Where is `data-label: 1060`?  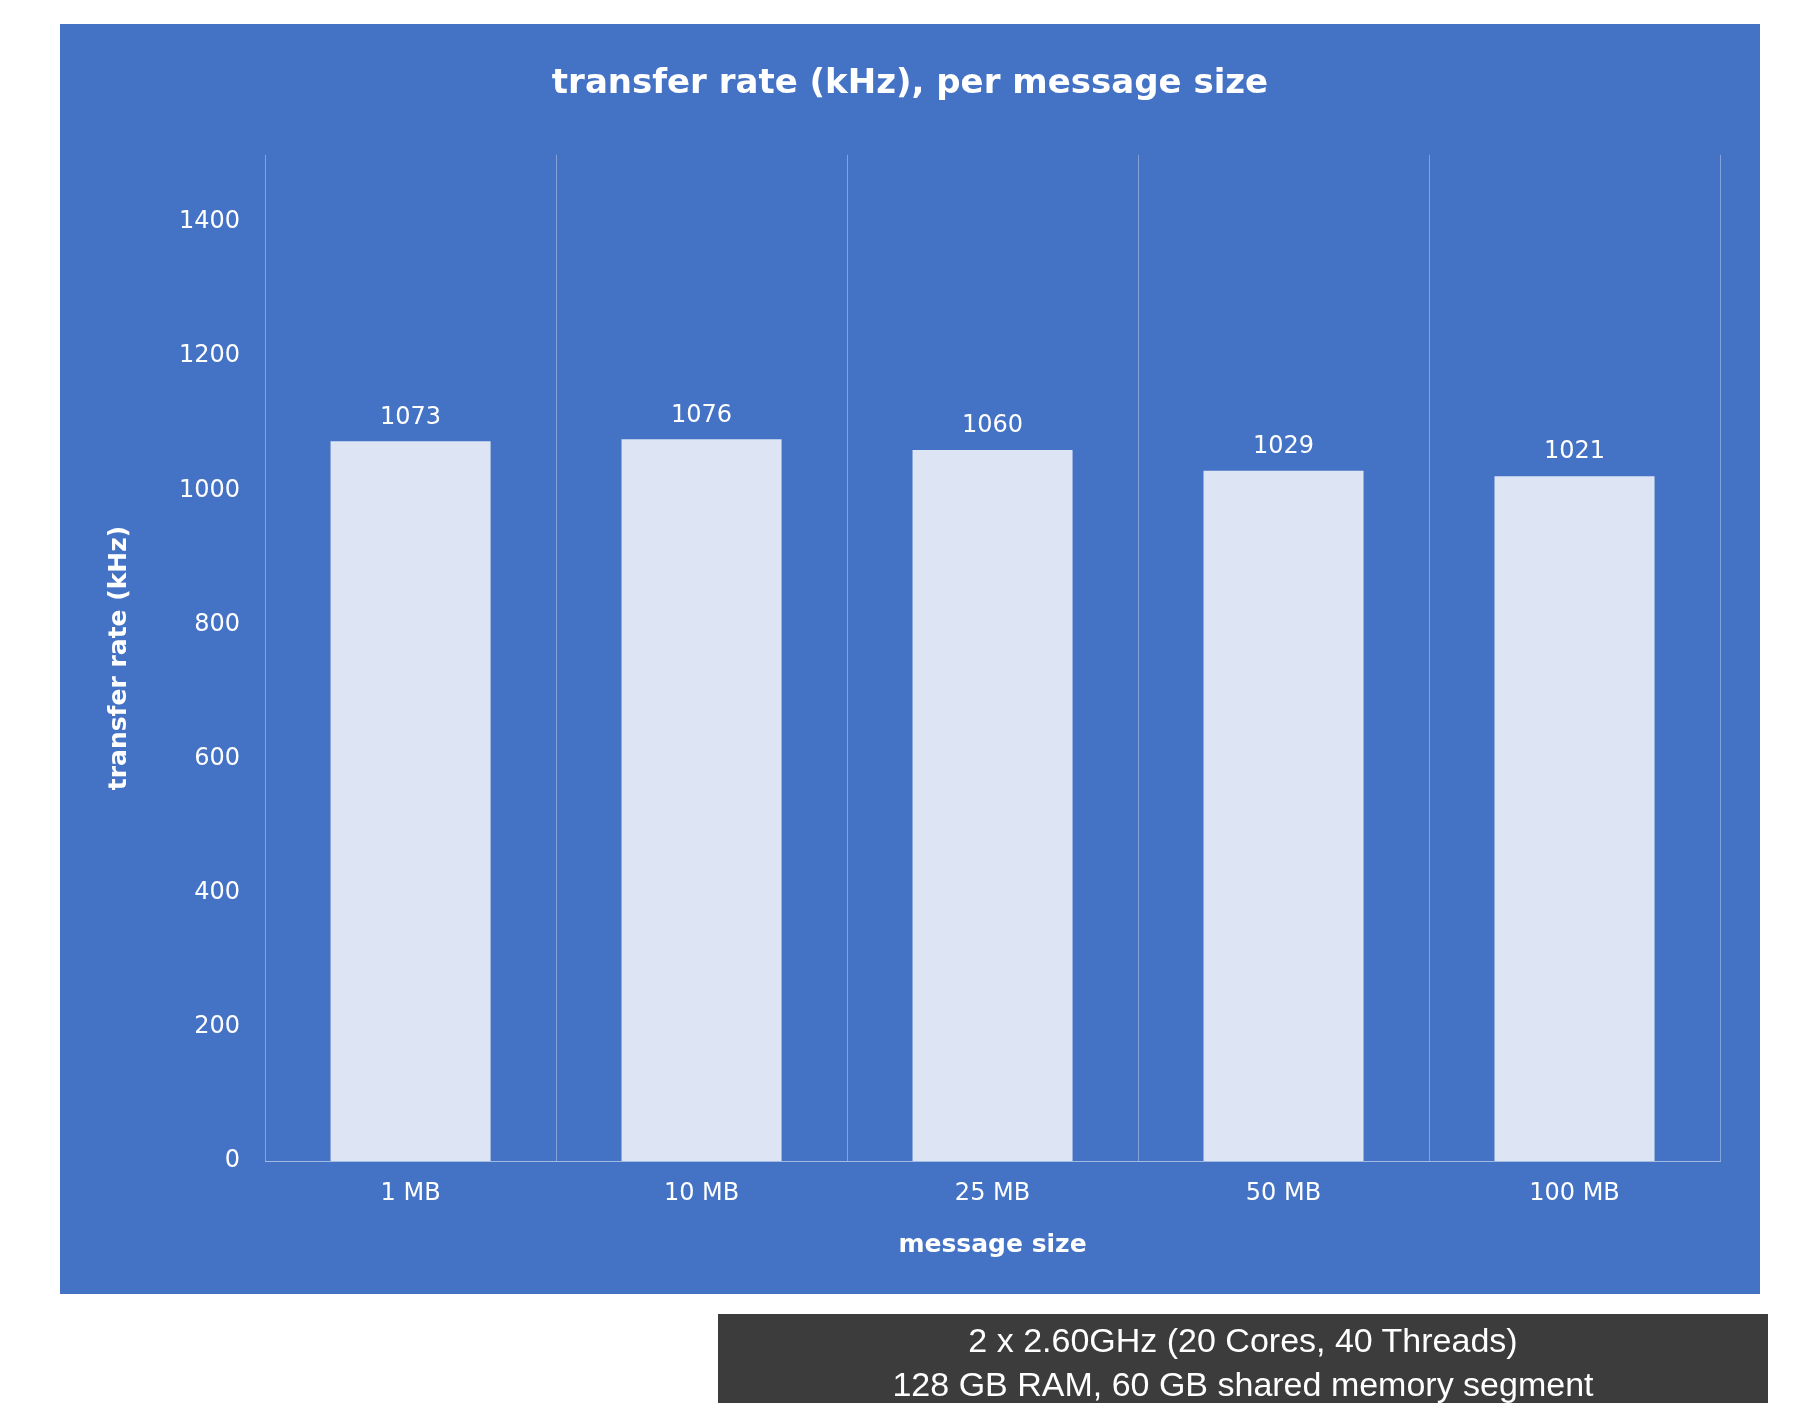 data-label: 1060 is located at coordinates (993, 424).